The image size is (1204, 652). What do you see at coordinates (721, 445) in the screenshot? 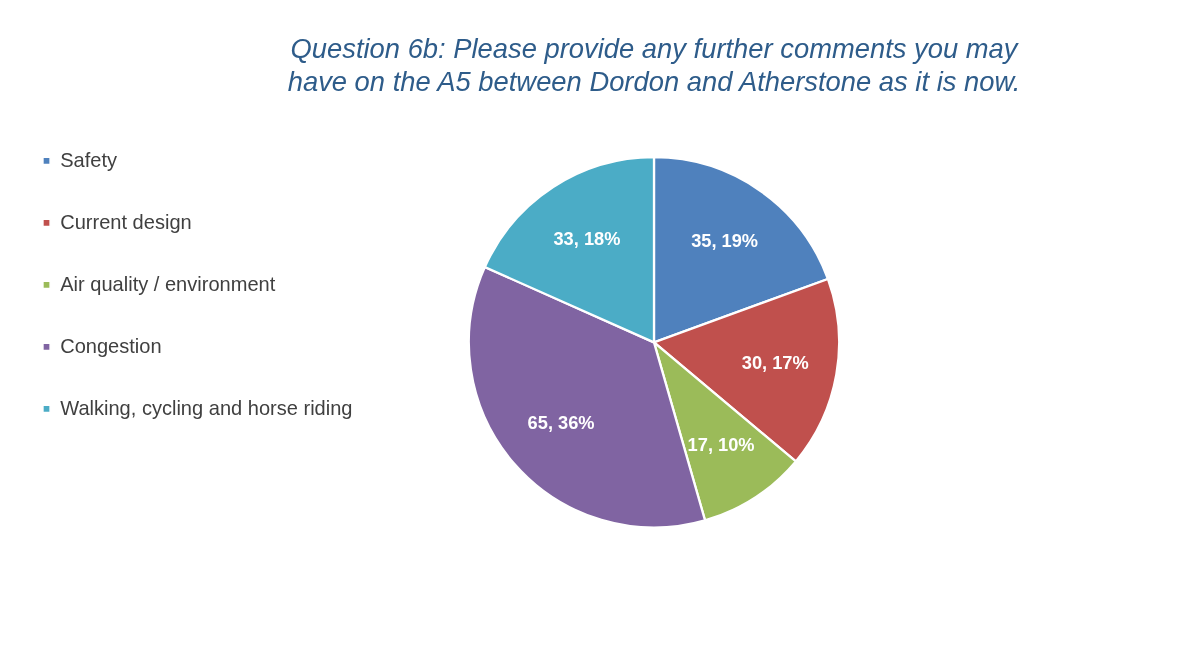
I see `data-label: 17, 10%` at bounding box center [721, 445].